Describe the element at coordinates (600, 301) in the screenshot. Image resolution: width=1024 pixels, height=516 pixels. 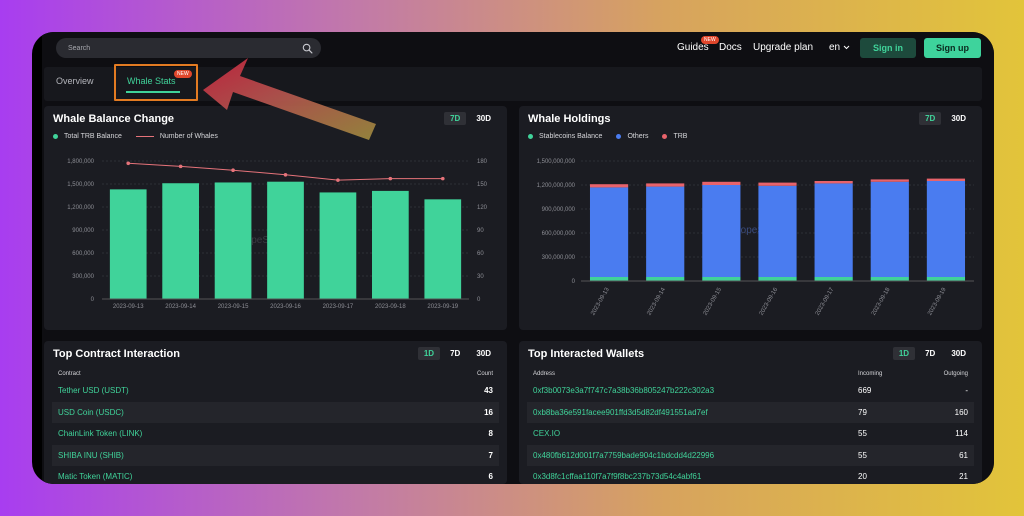
I see `x-tick-label: 2023-09-13` at that location.